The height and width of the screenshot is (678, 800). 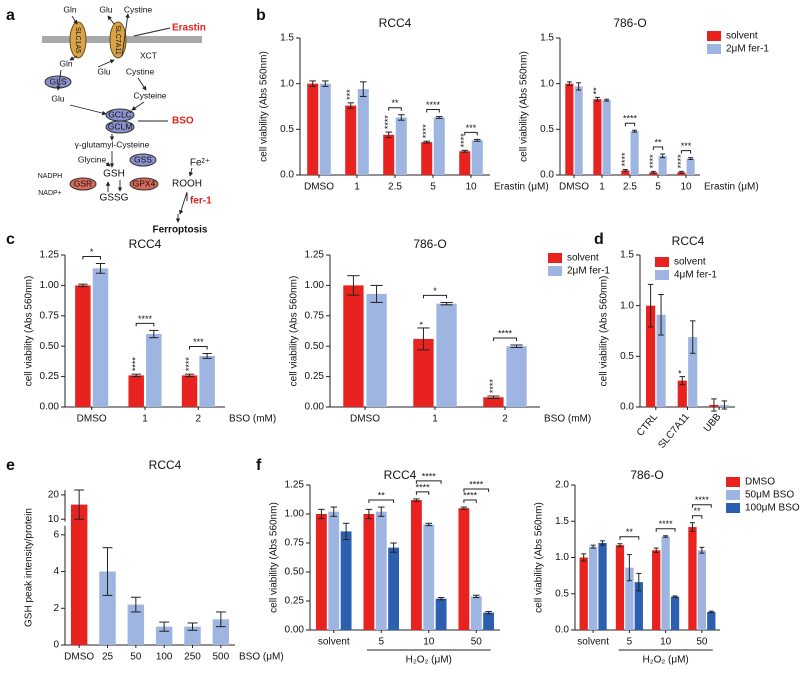 I want to click on node: GSSG, so click(x=114, y=198).